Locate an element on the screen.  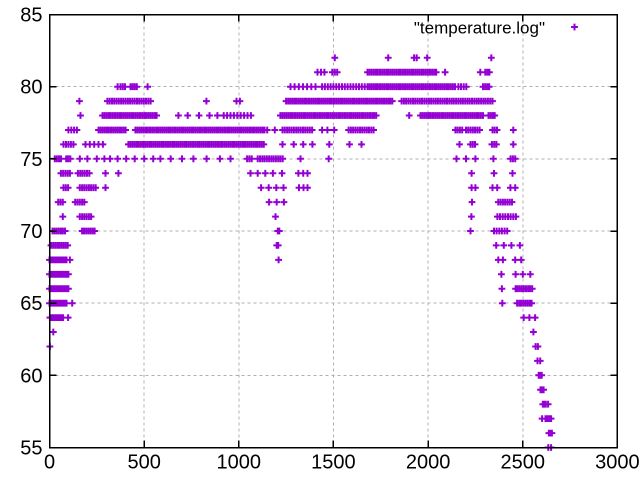
y-tick-label: 55 is located at coordinates (31, 449).